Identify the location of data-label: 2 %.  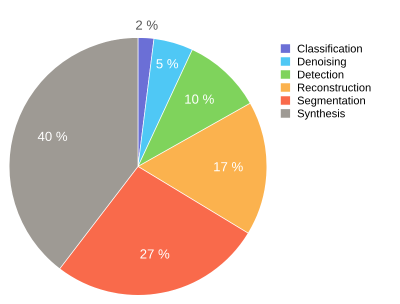
(147, 25).